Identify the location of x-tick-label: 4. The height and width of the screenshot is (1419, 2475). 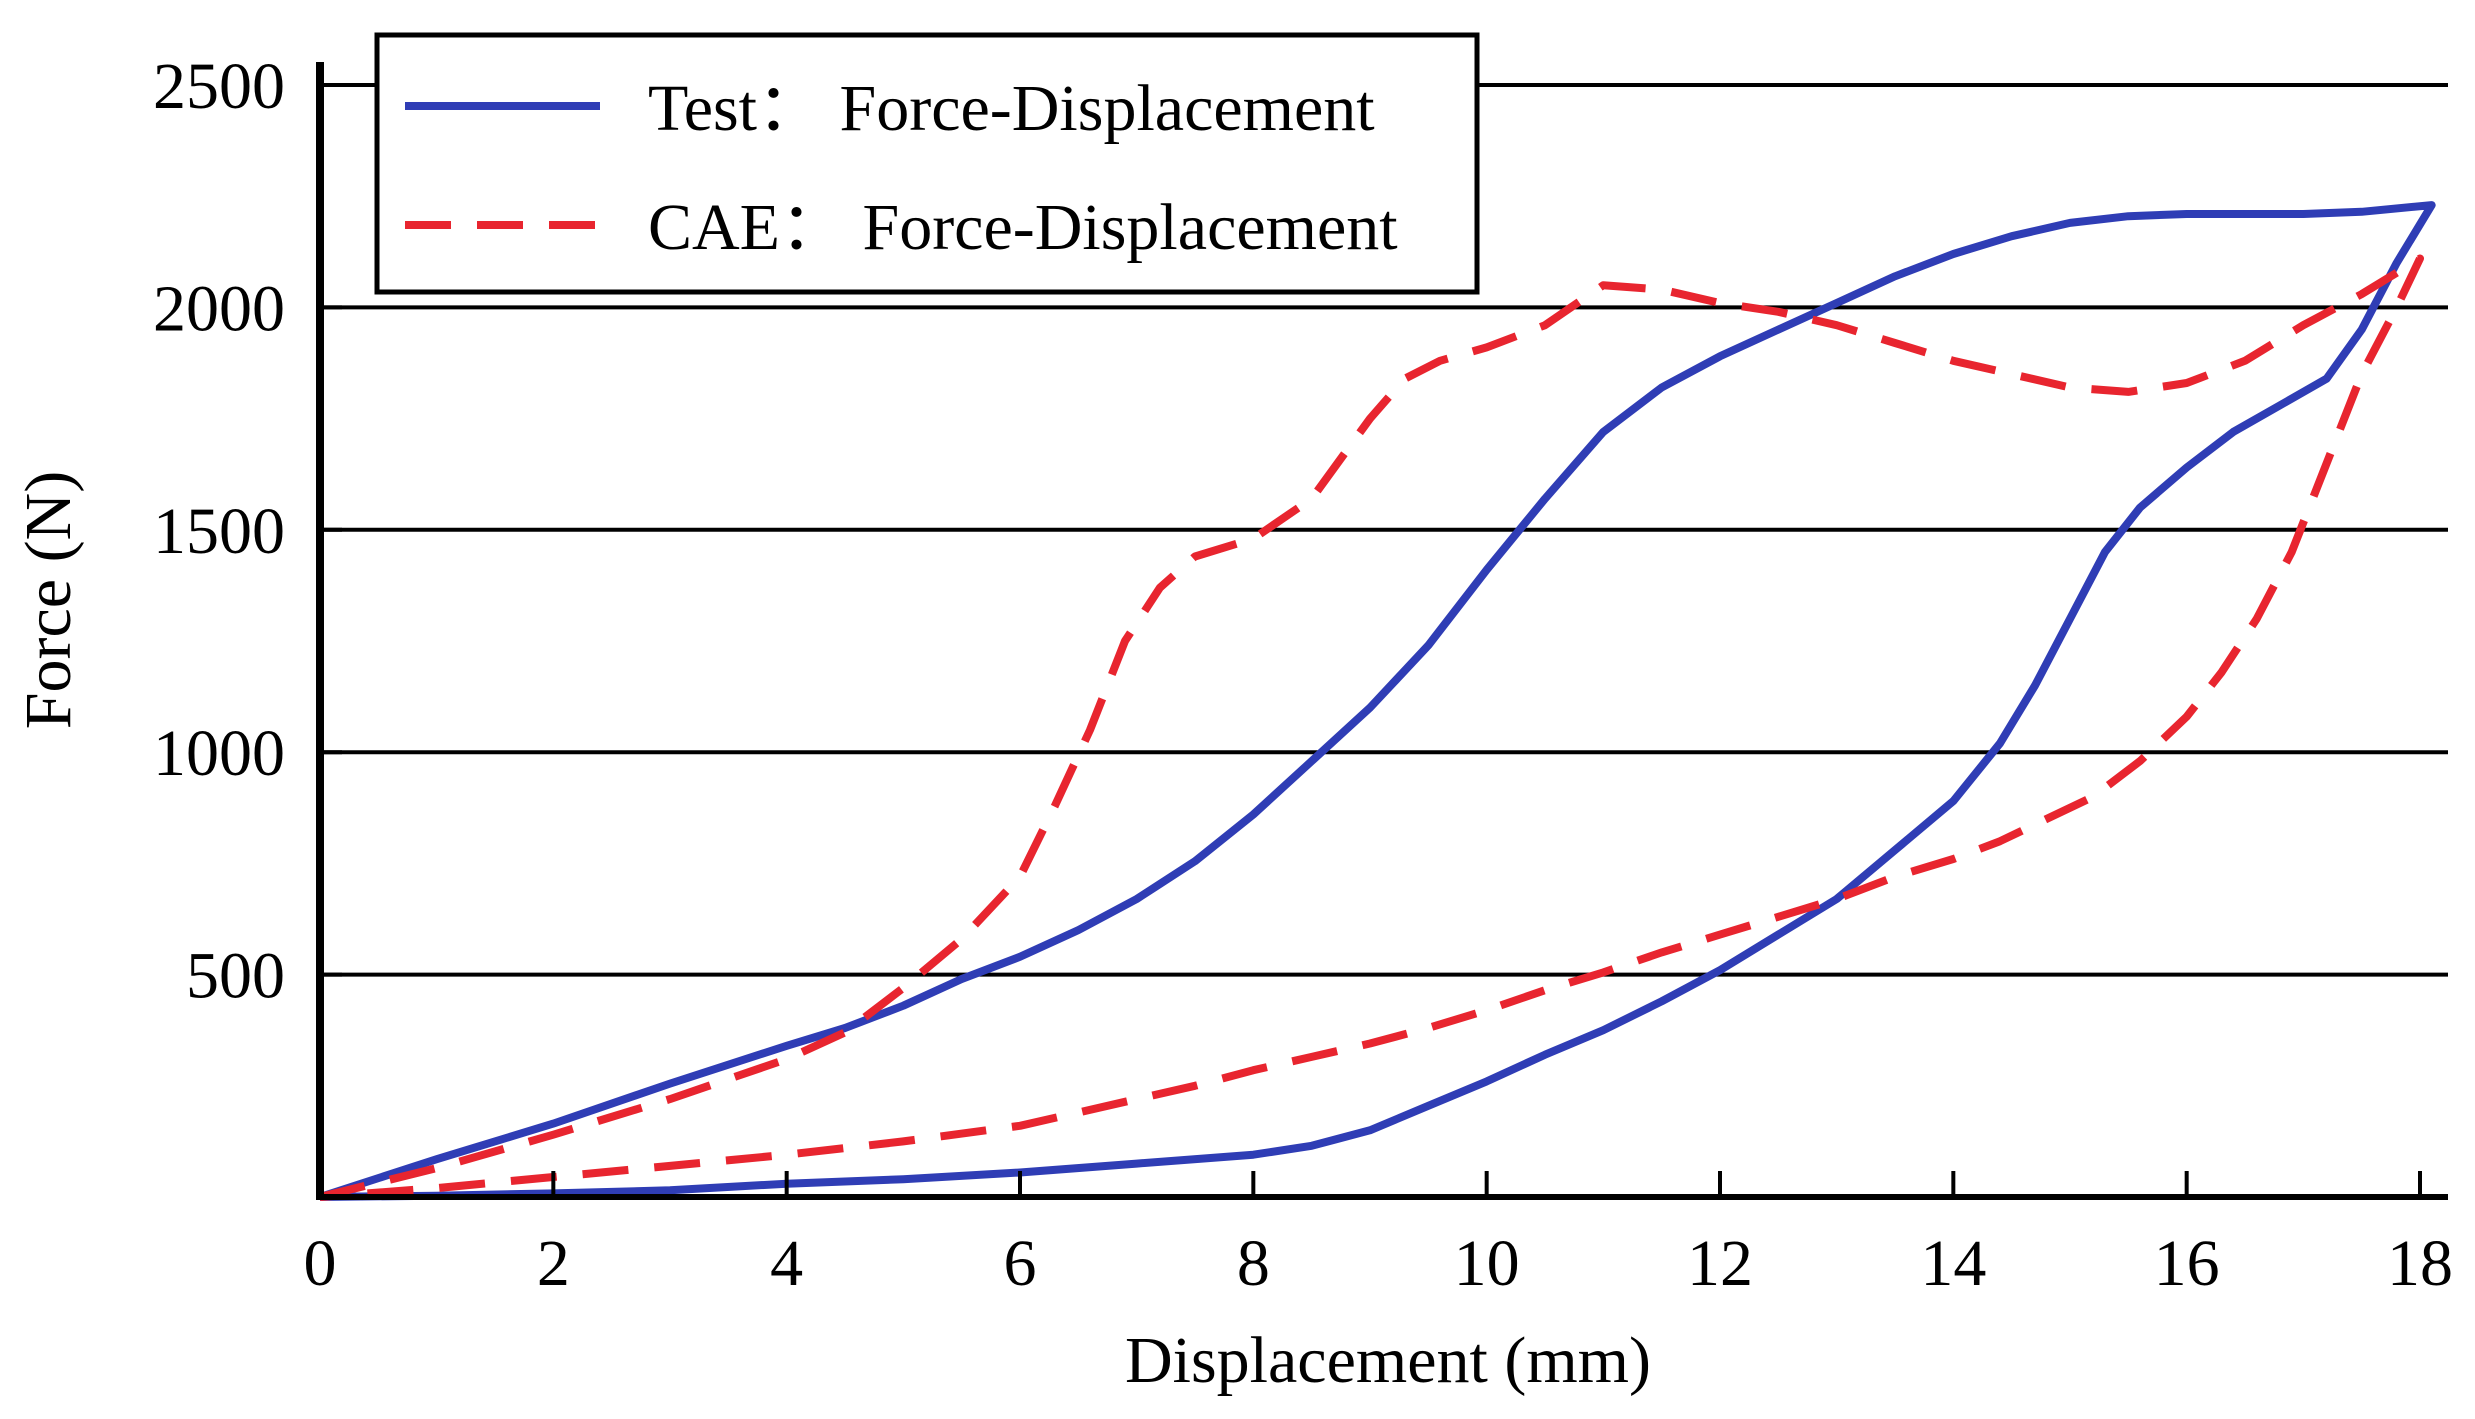
(786, 1263).